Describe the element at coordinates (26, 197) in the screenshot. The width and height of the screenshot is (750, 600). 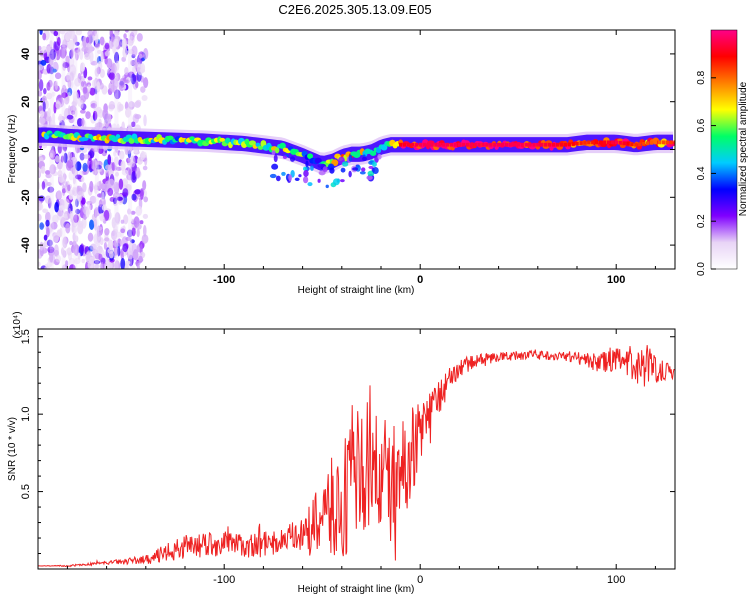
I see `y-tick-label: -20` at that location.